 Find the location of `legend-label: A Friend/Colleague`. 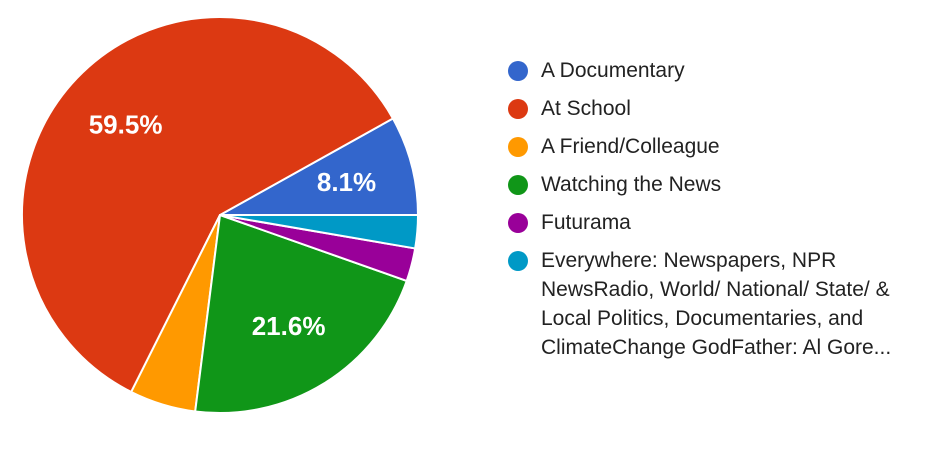

legend-label: A Friend/Colleague is located at coordinates (630, 146).